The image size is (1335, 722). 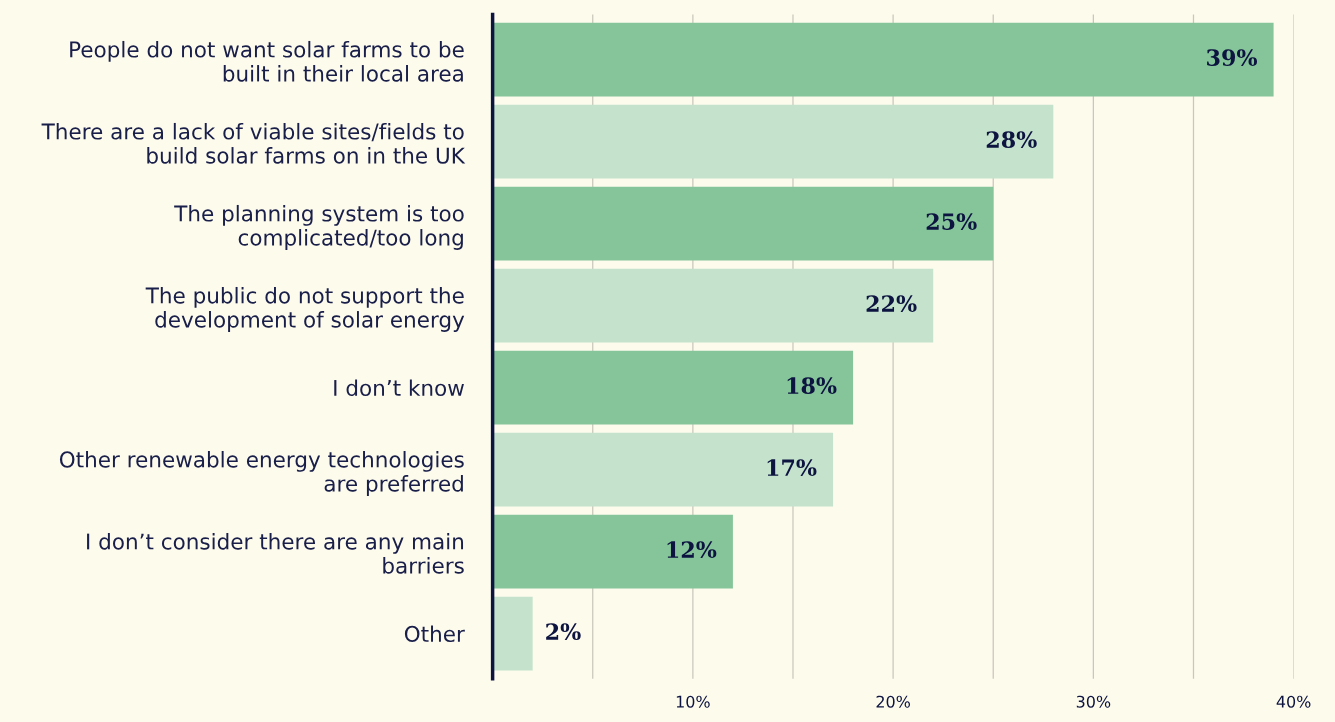 I want to click on x-tick-label: 30%, so click(x=1093, y=701).